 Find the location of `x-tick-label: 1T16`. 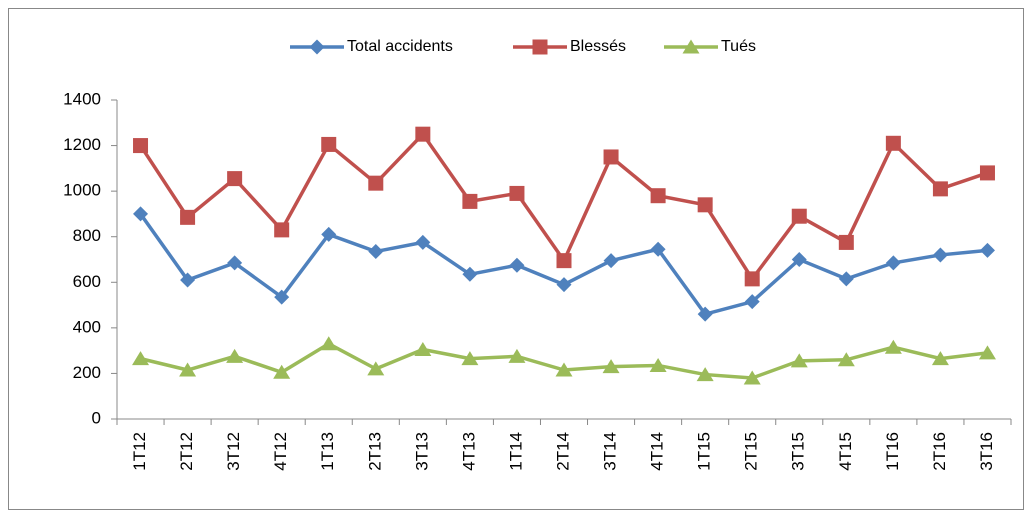

x-tick-label: 1T16 is located at coordinates (892, 451).